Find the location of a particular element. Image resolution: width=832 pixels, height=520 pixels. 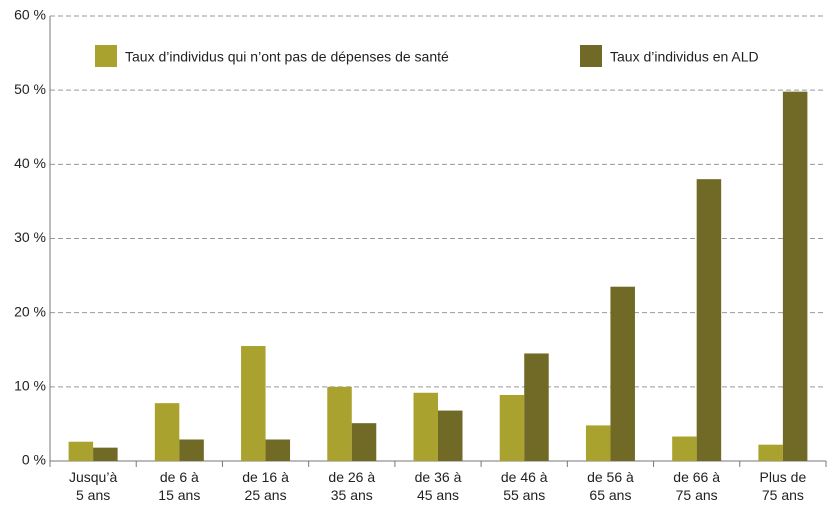

y-tick-label: 0 % is located at coordinates (34, 460).